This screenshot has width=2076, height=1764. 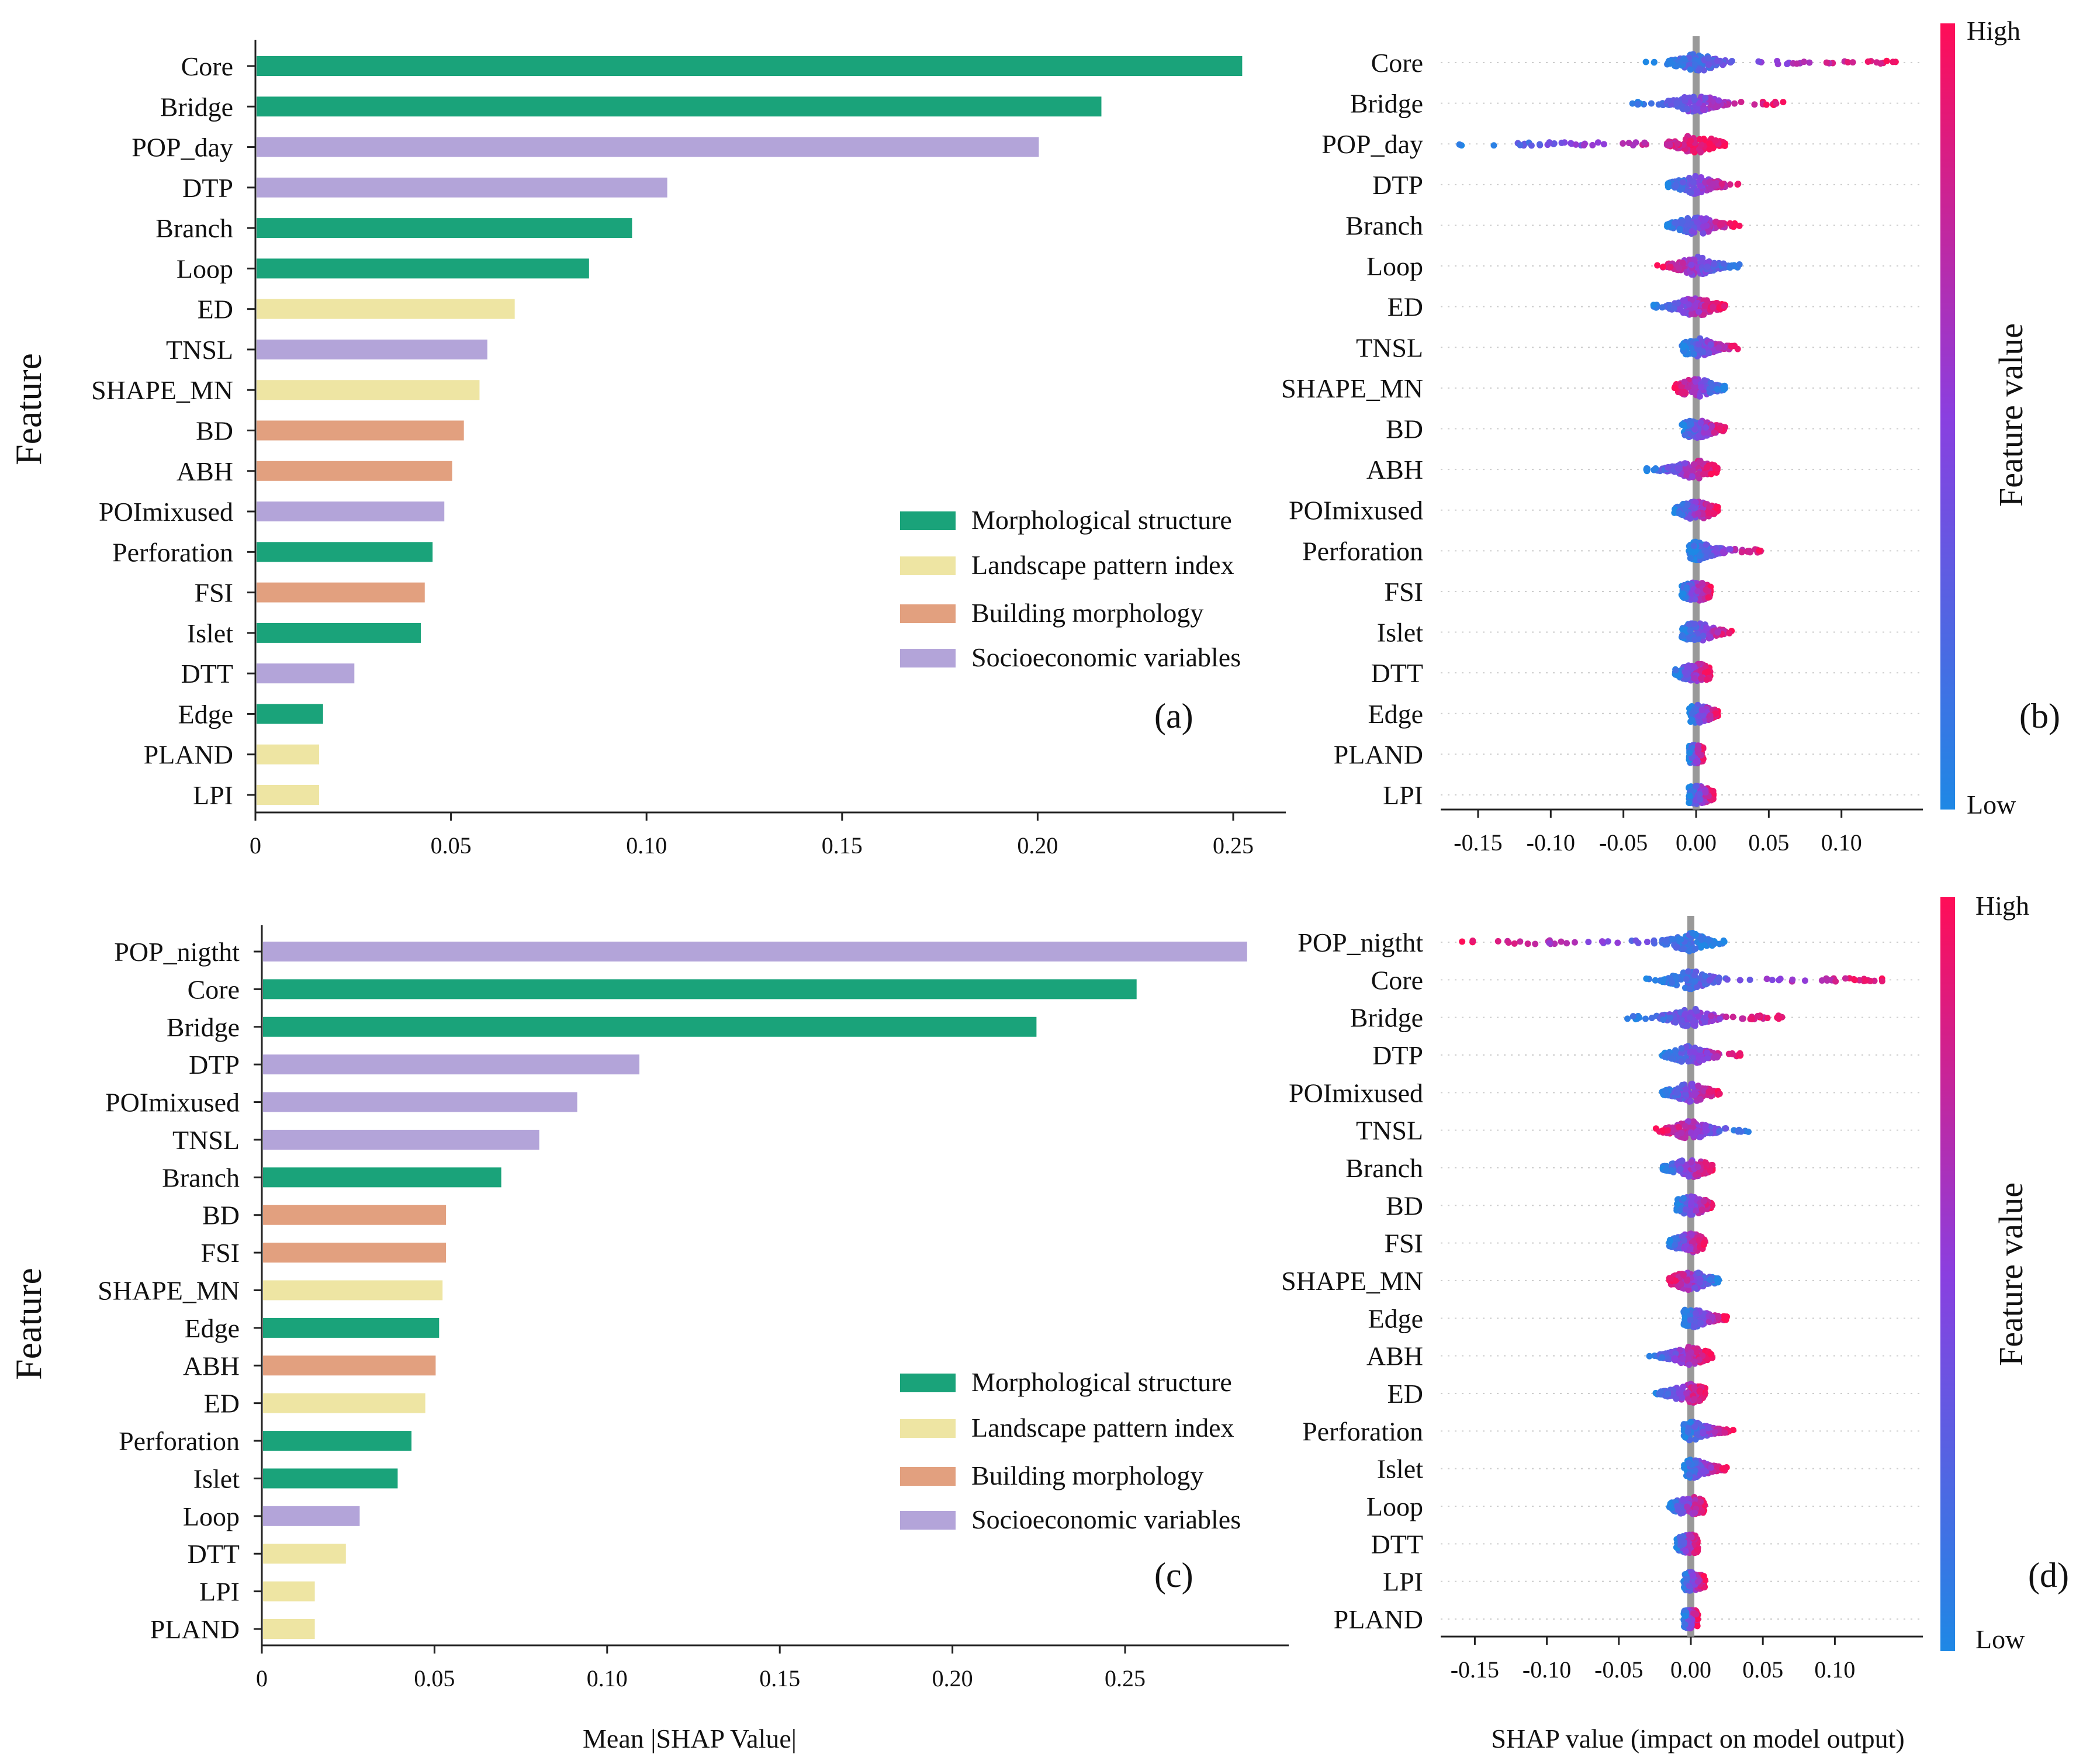 What do you see at coordinates (201, 1177) in the screenshot?
I see `y-tick-label-branch: Branch` at bounding box center [201, 1177].